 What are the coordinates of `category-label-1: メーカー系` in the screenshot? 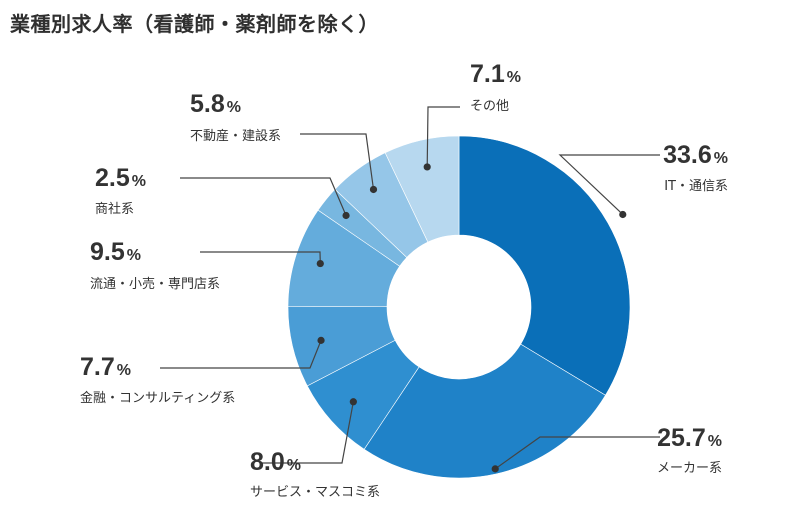 It's located at (689, 468).